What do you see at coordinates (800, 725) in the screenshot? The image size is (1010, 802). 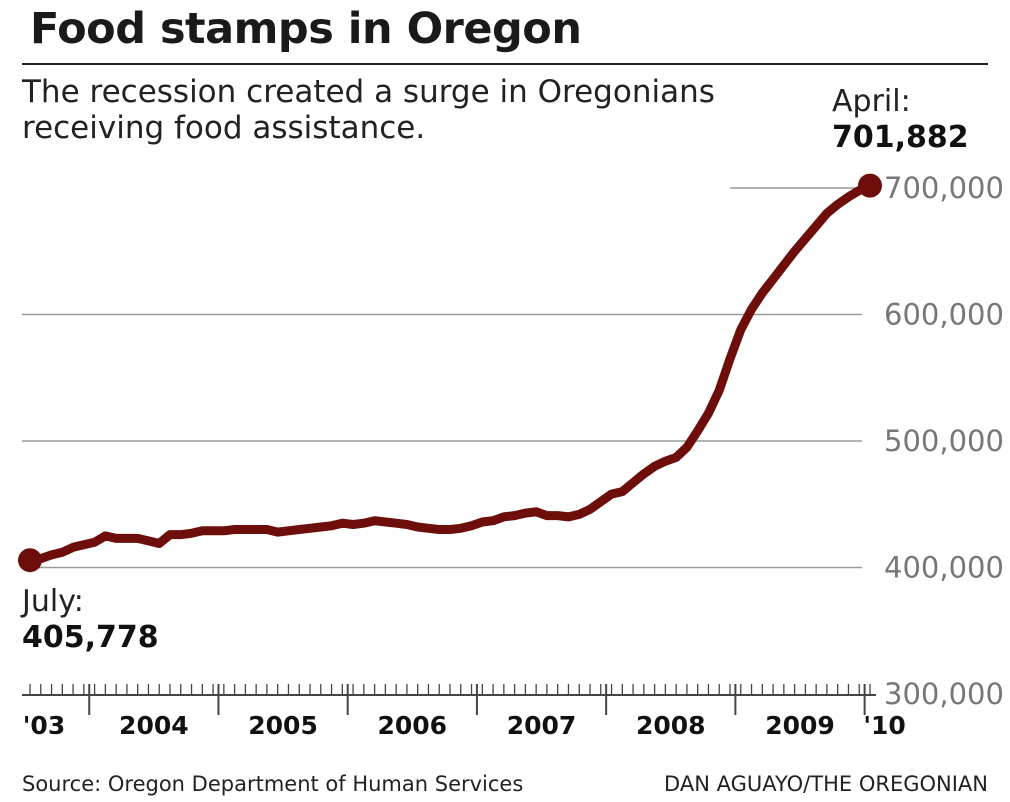 I see `x-tick-label: 2009` at bounding box center [800, 725].